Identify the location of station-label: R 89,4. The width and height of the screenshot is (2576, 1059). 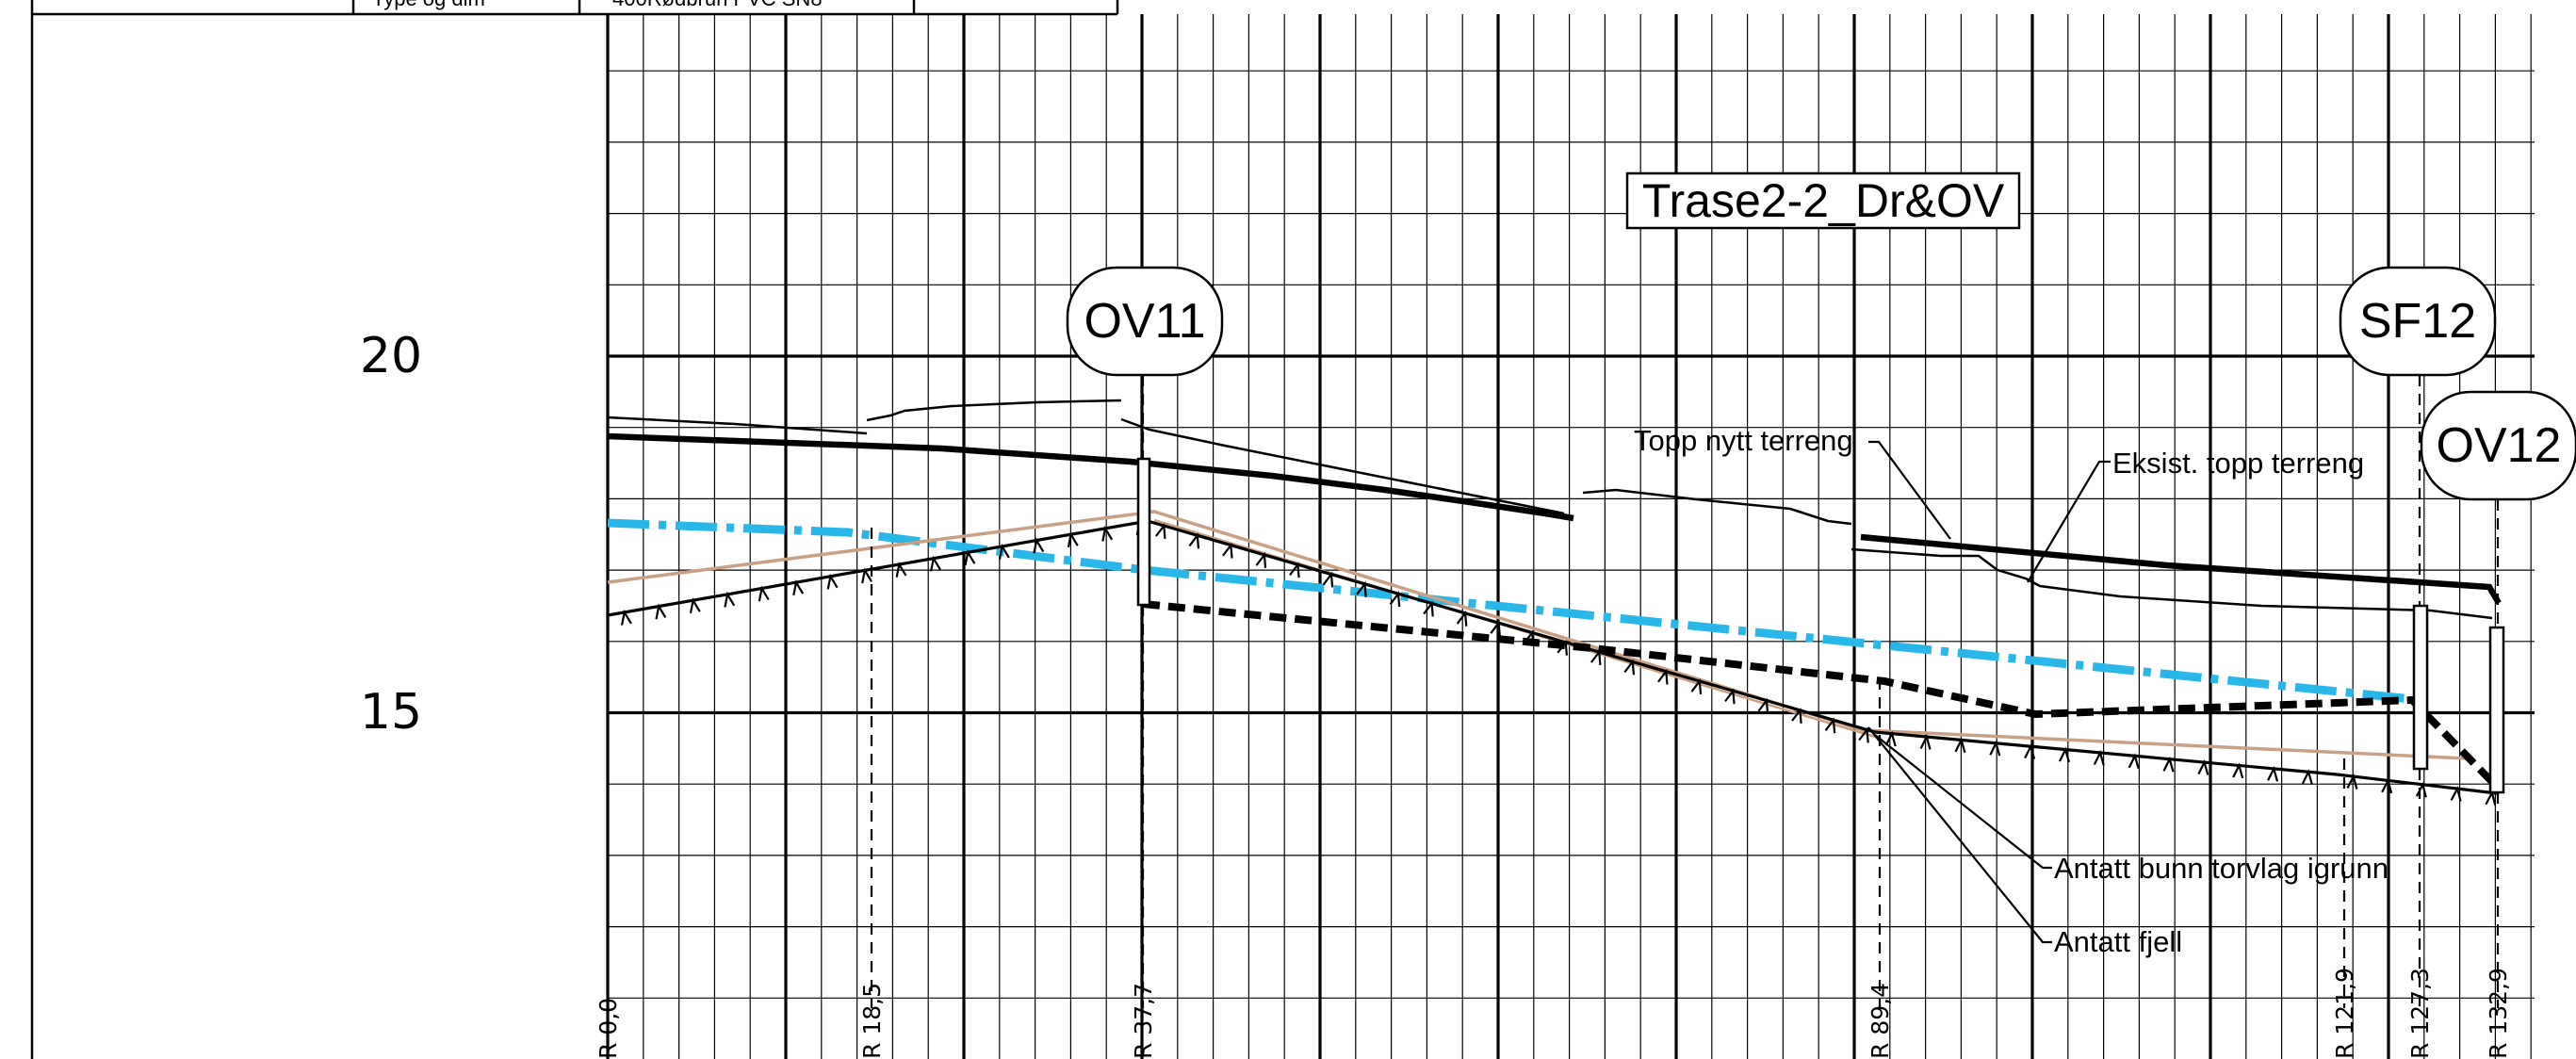
(1880, 1021).